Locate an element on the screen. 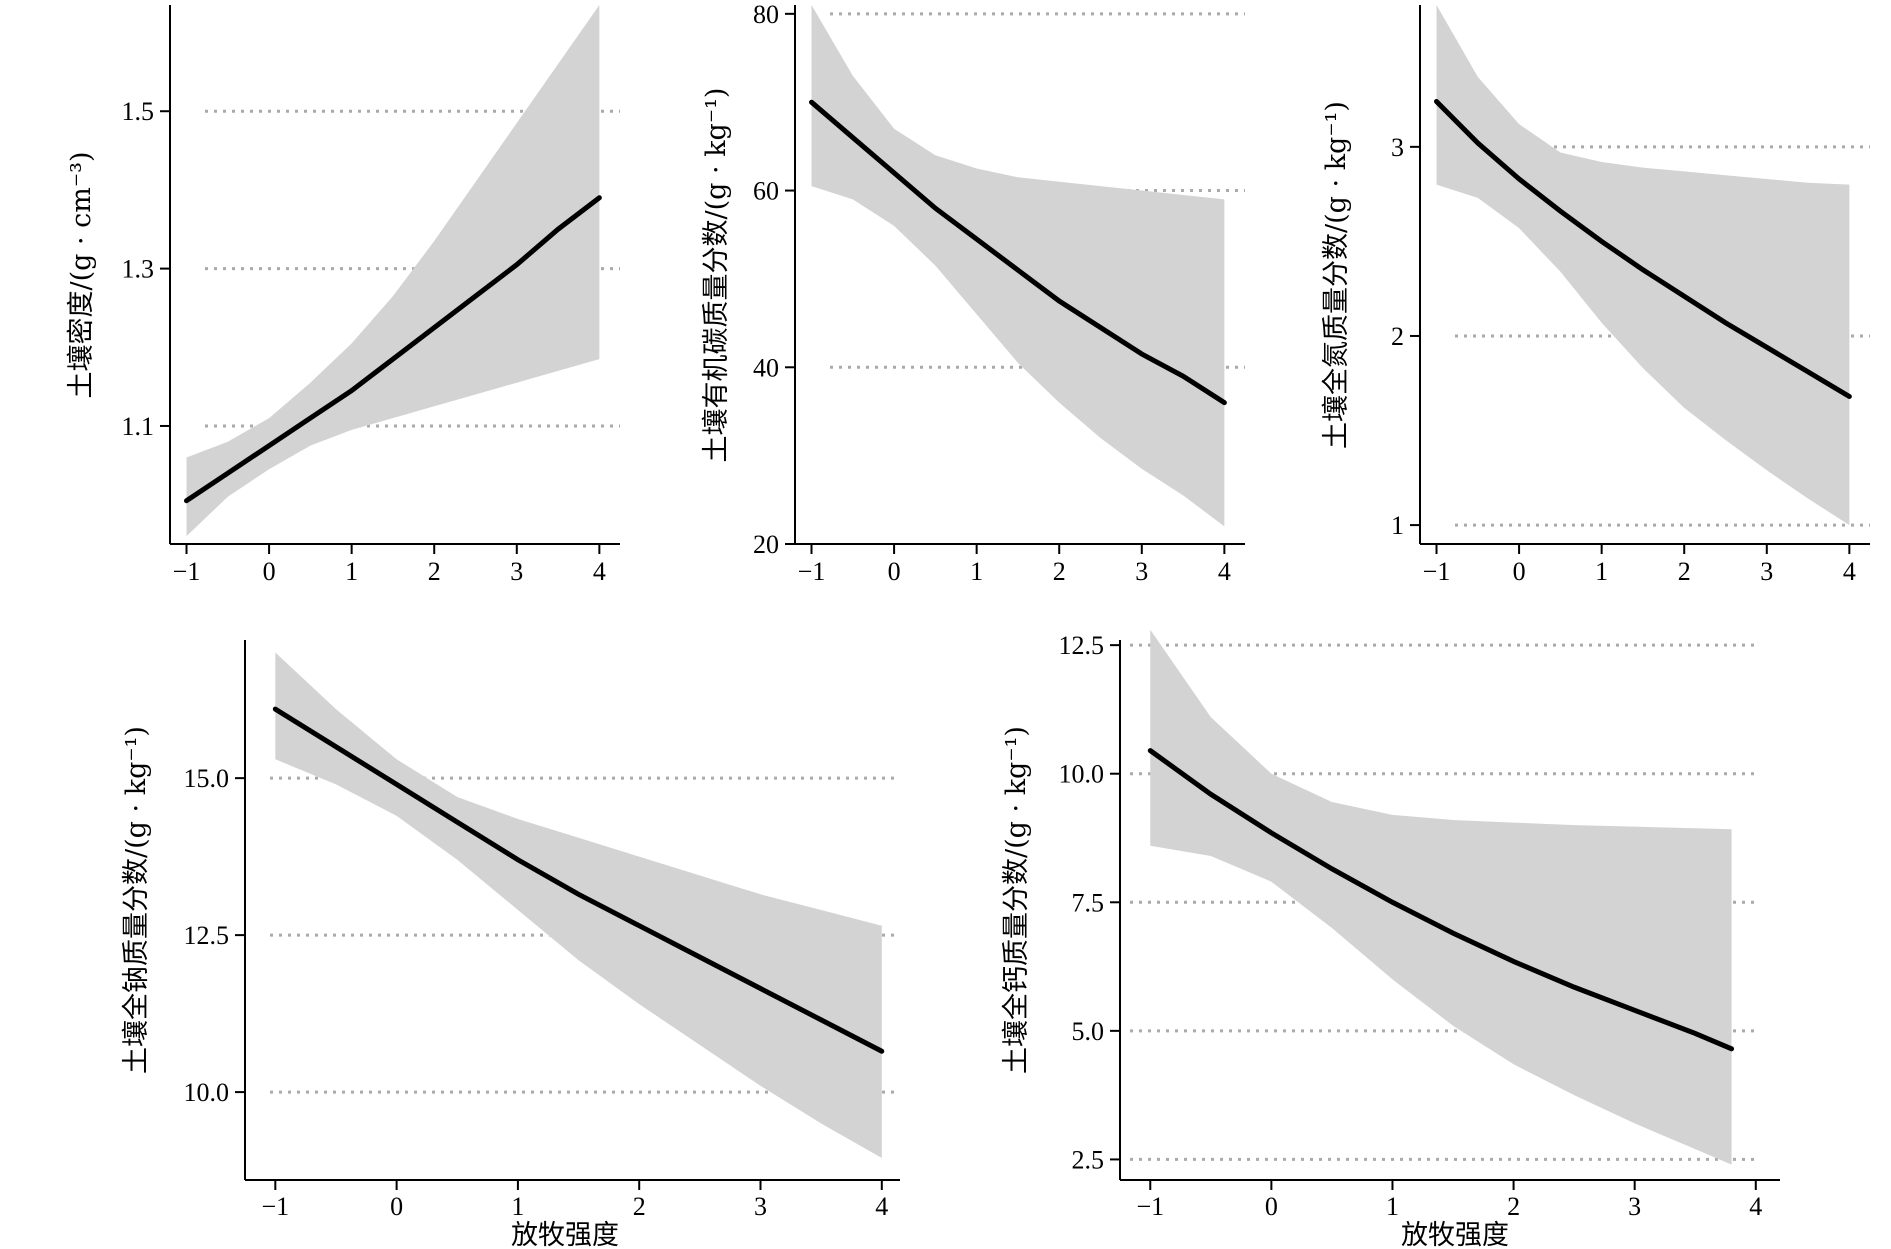  chart-panel-2: −1 0 1 2 3 4 20 40 60 80 土壤有机碳质量分数/(g · kg⁻¹) is located at coordinates (973, 293).